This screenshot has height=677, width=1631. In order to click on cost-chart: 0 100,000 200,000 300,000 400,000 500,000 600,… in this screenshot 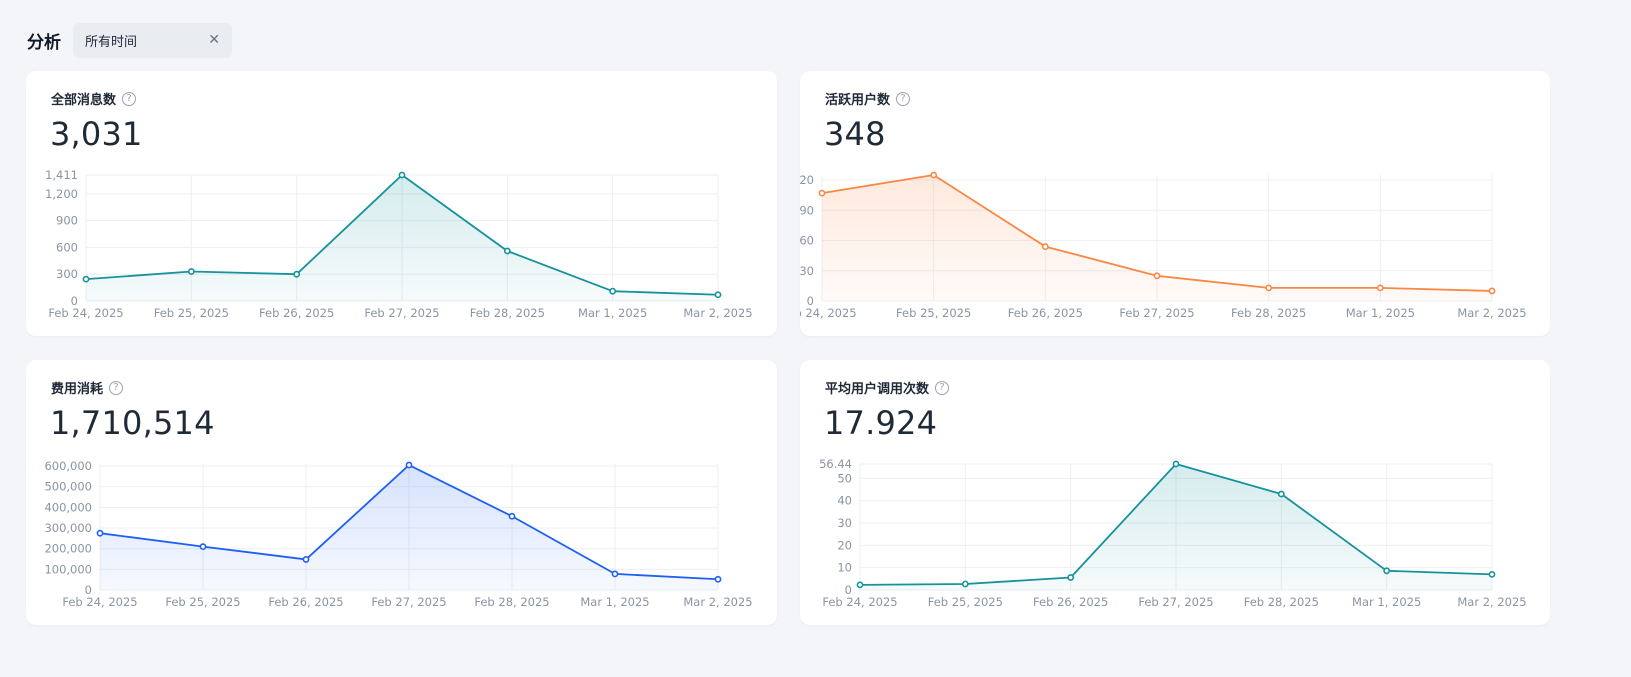, I will do `click(398, 534)`.